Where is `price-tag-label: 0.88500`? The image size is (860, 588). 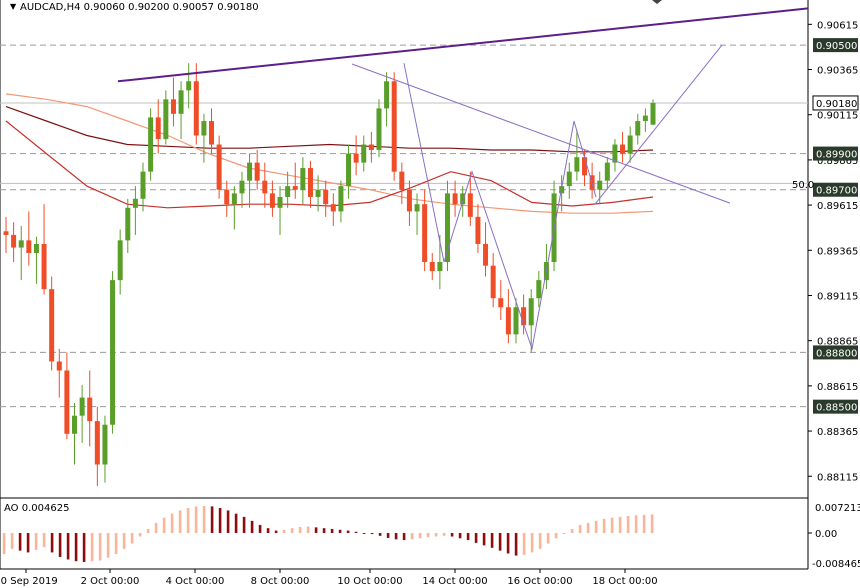
price-tag-label: 0.88500 is located at coordinates (836, 408).